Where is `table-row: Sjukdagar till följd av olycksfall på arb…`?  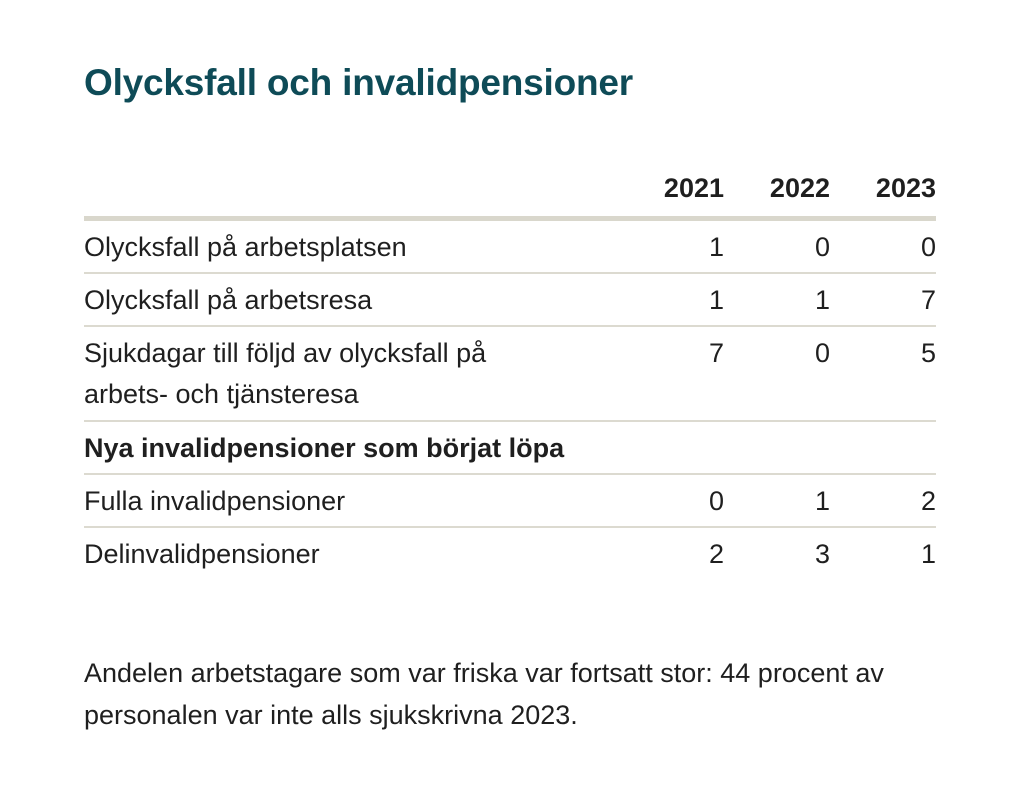
table-row: Sjukdagar till följd av olycksfall på arb… is located at coordinates (510, 374).